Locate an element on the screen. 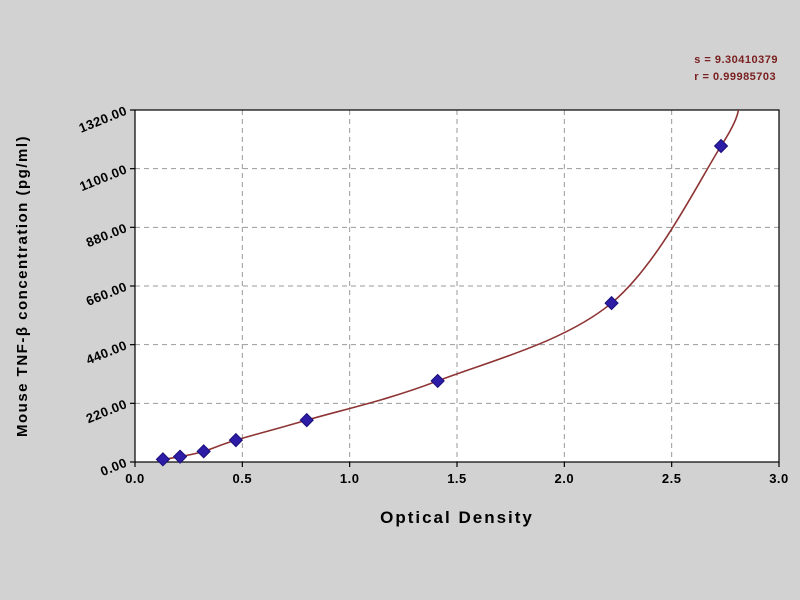 The height and width of the screenshot is (600, 800). y-axis-title: Mouse TNF-β concentration (pg/ml) is located at coordinates (22, 286).